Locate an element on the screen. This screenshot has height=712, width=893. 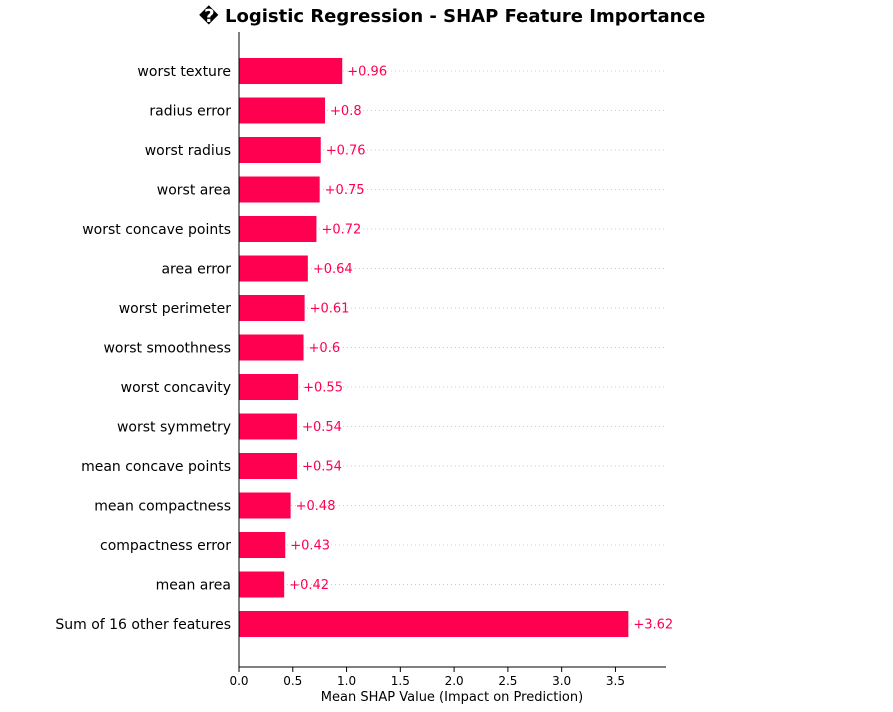
value-label: +0.6 is located at coordinates (325, 348).